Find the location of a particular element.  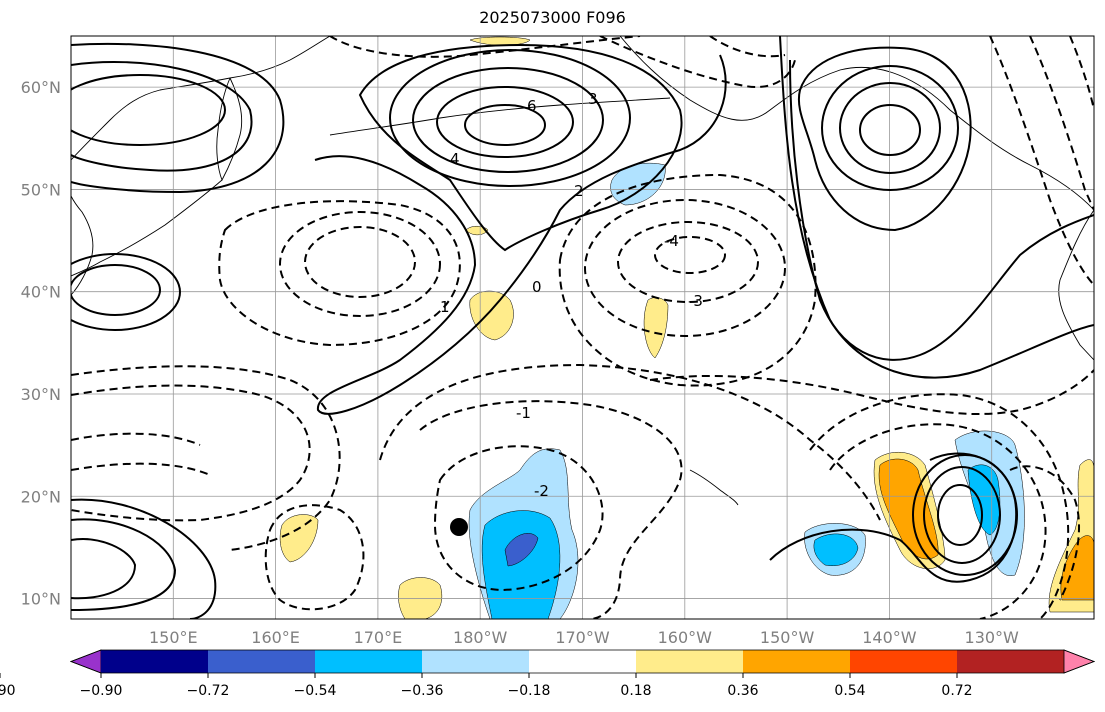

contour-label-2: 2 is located at coordinates (579, 191).